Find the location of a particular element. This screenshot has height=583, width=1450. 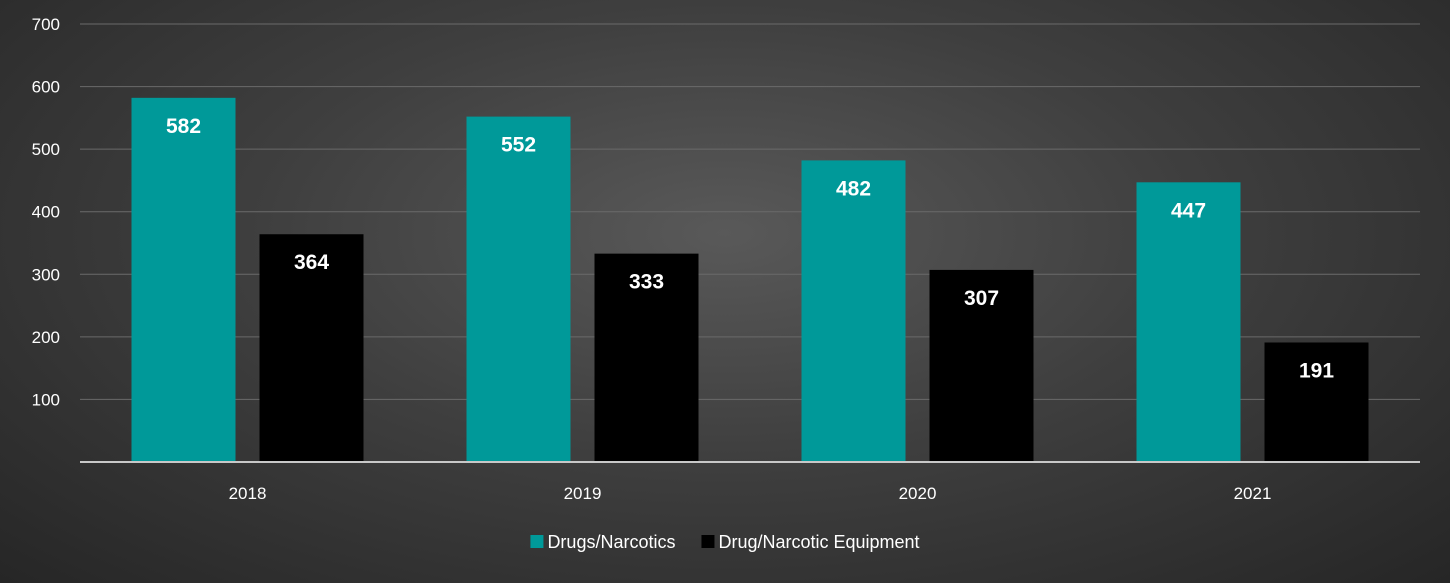

x-tick-label: 2021 is located at coordinates (1253, 493).